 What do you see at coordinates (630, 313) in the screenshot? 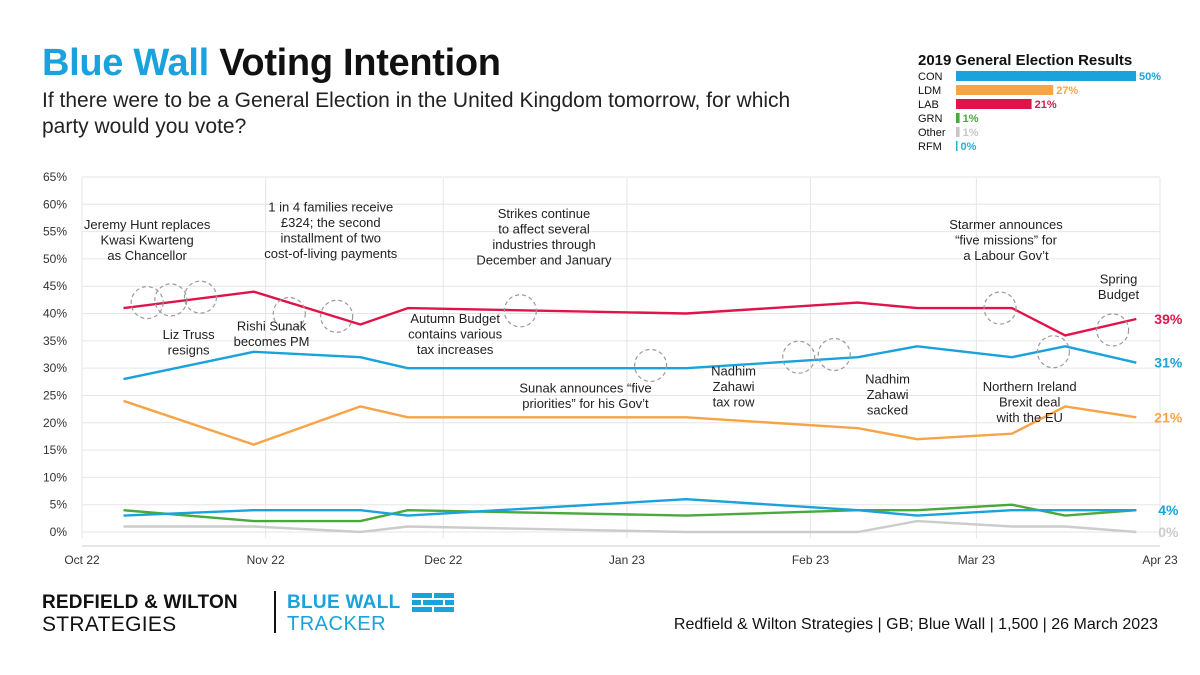
I see `series-line-lab` at bounding box center [630, 313].